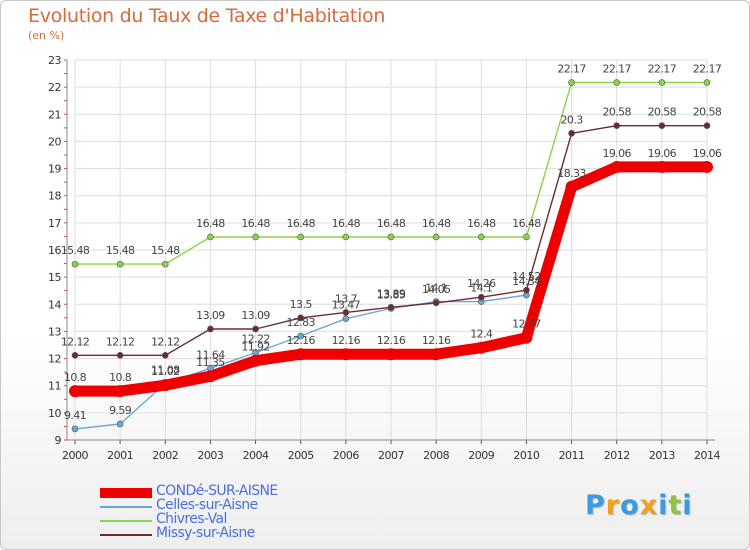 The height and width of the screenshot is (550, 750). What do you see at coordinates (391, 293) in the screenshot?
I see `data-label: 13.89` at bounding box center [391, 293].